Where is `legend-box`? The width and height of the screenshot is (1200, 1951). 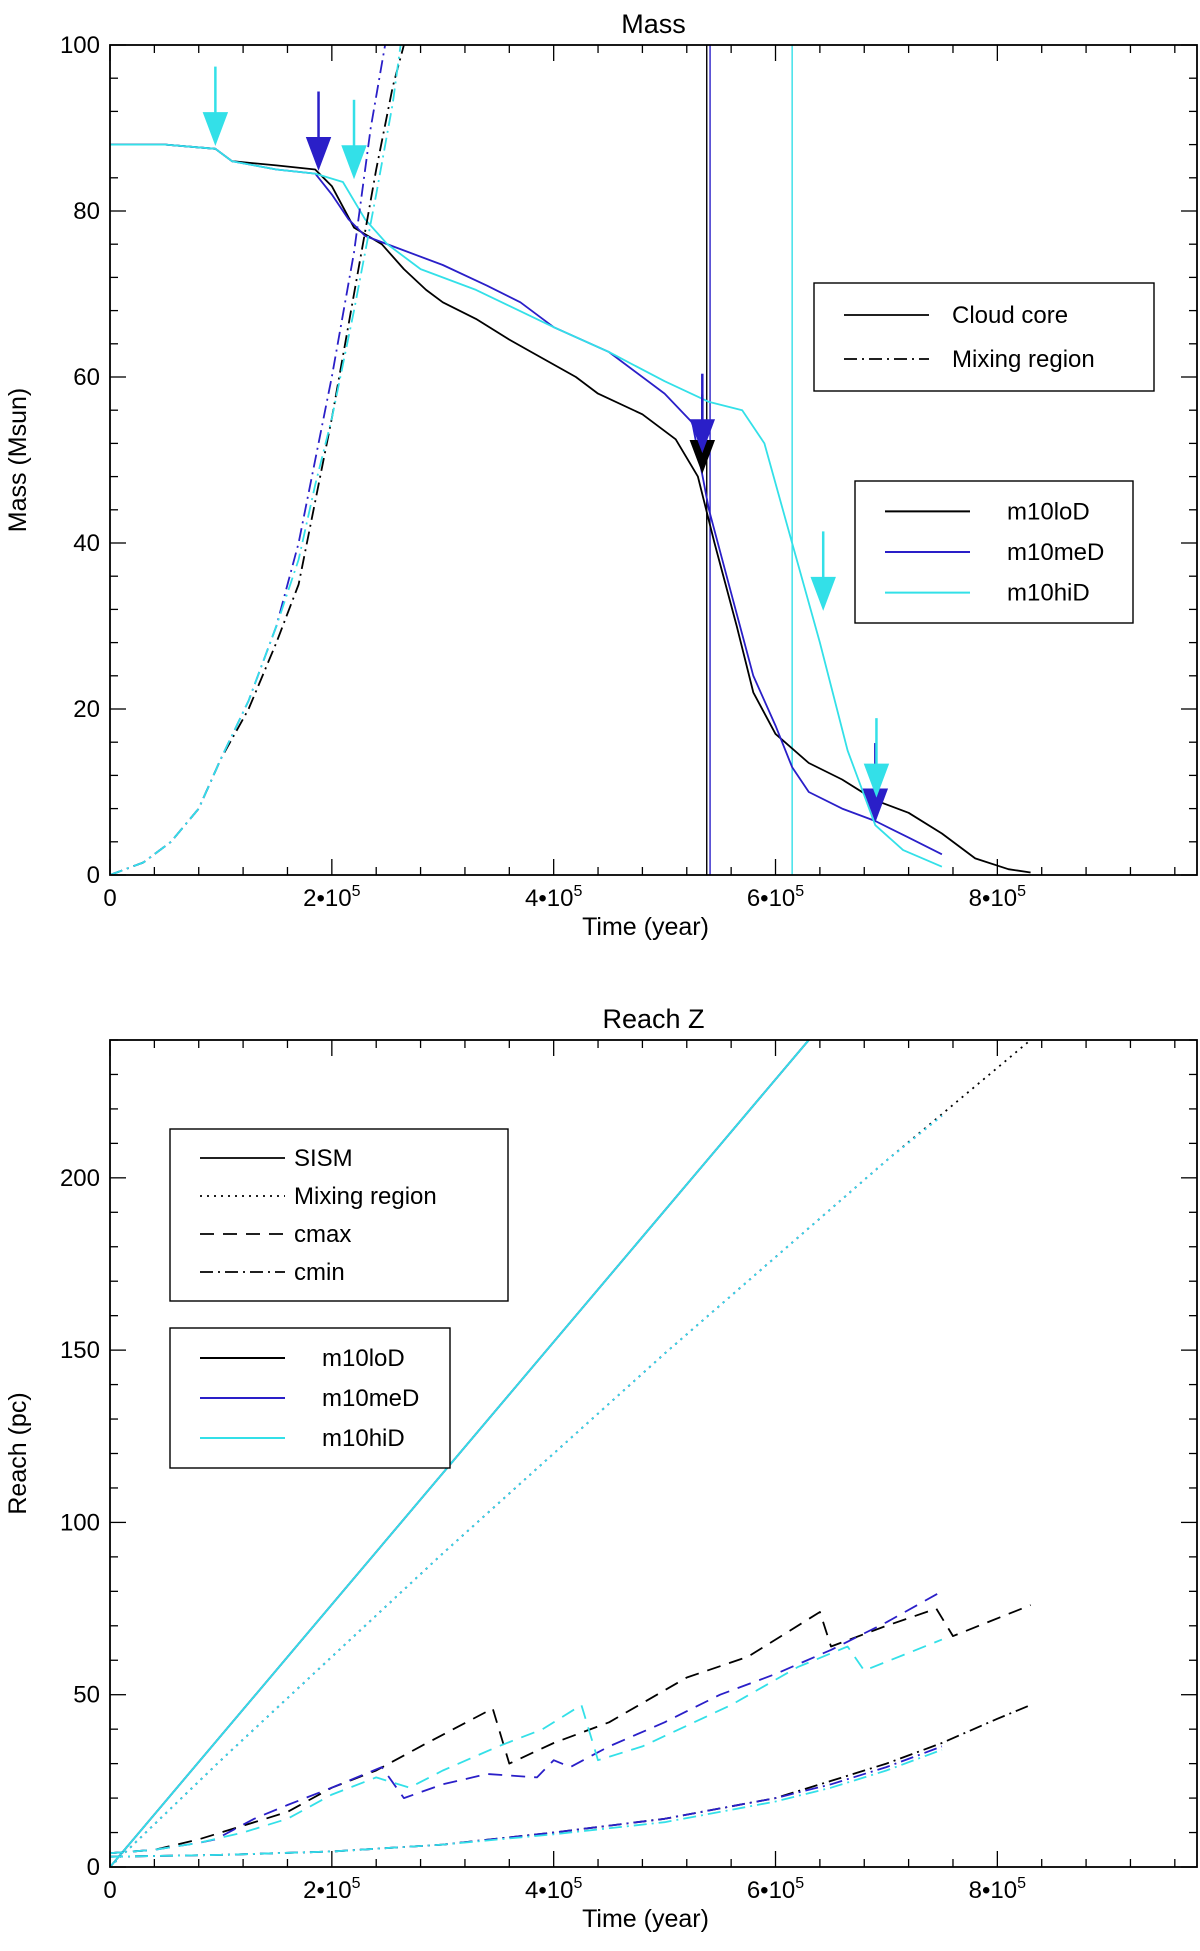 legend-box is located at coordinates (984, 337).